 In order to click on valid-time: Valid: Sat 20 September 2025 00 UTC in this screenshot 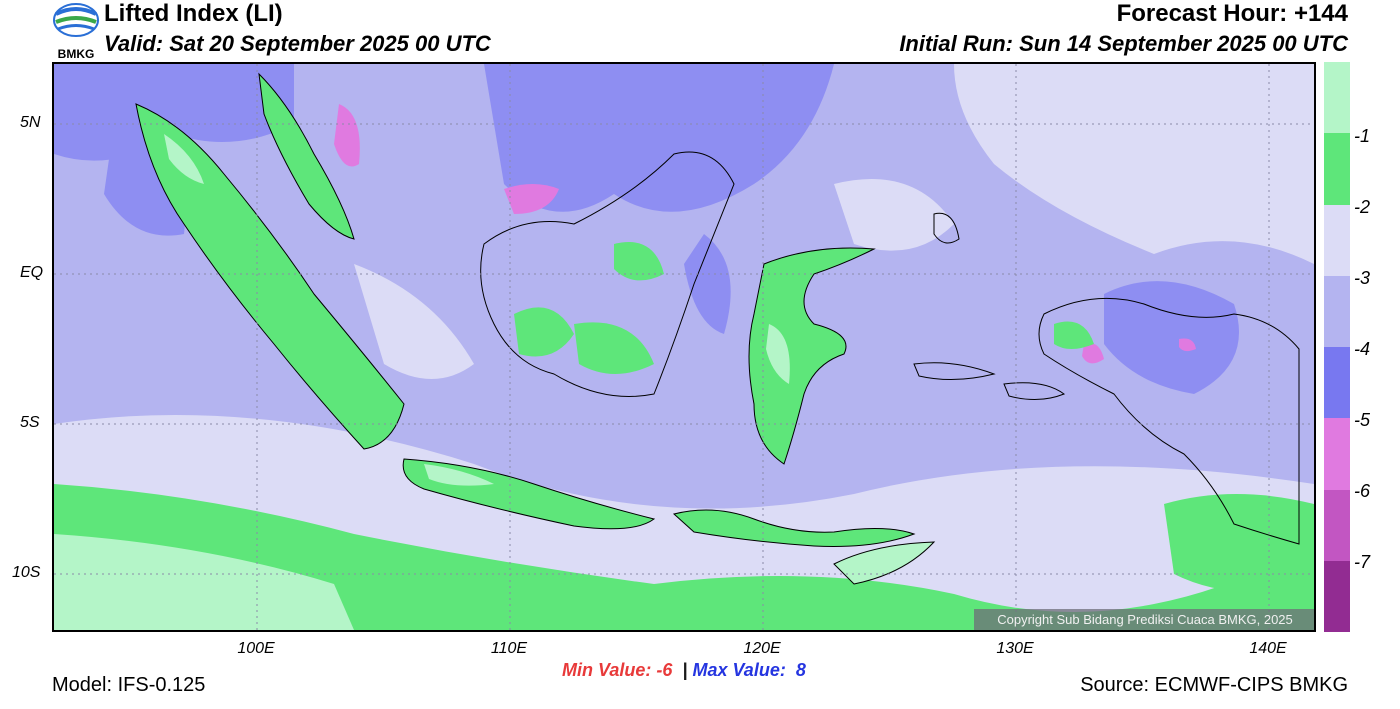, I will do `click(297, 43)`.